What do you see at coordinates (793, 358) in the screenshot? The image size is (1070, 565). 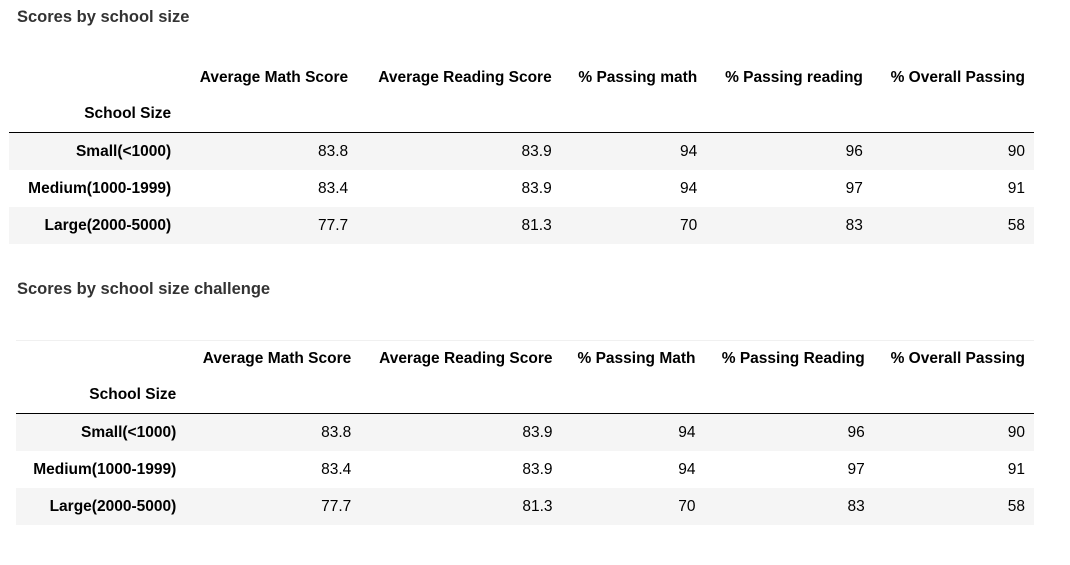 I see `column-header: % Passing Reading` at bounding box center [793, 358].